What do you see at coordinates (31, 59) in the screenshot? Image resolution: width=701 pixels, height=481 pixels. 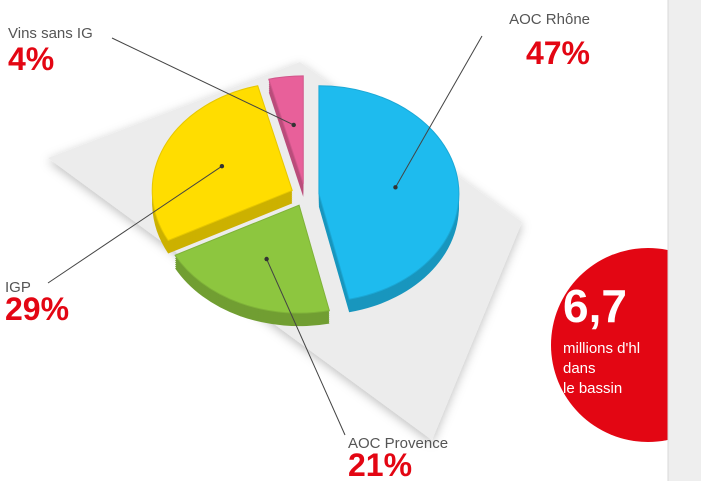 I see `value-label: 4%` at bounding box center [31, 59].